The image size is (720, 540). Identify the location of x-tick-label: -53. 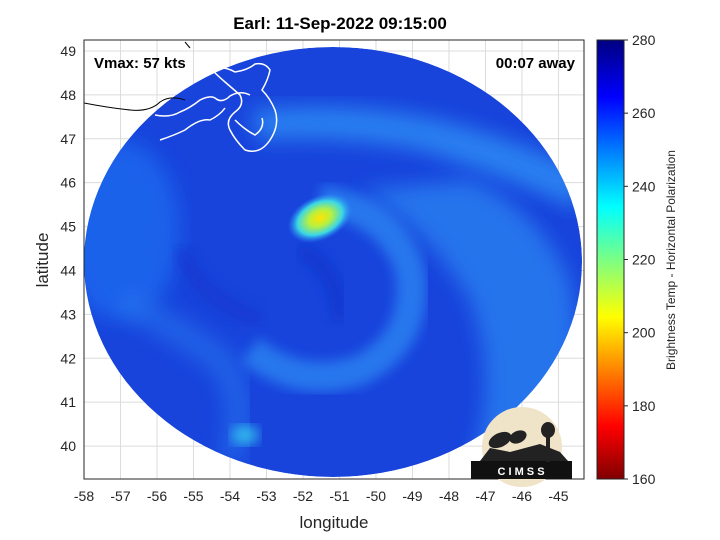
(266, 496).